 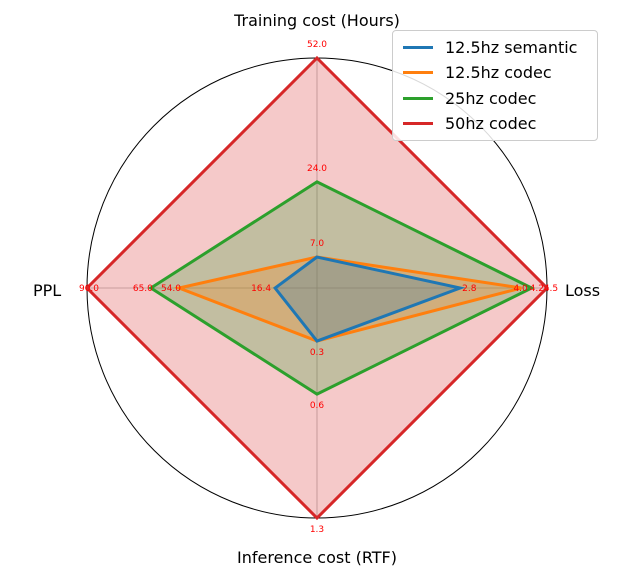 What do you see at coordinates (369, 299) in the screenshot?
I see `series-line-12-5hz-semantic` at bounding box center [369, 299].